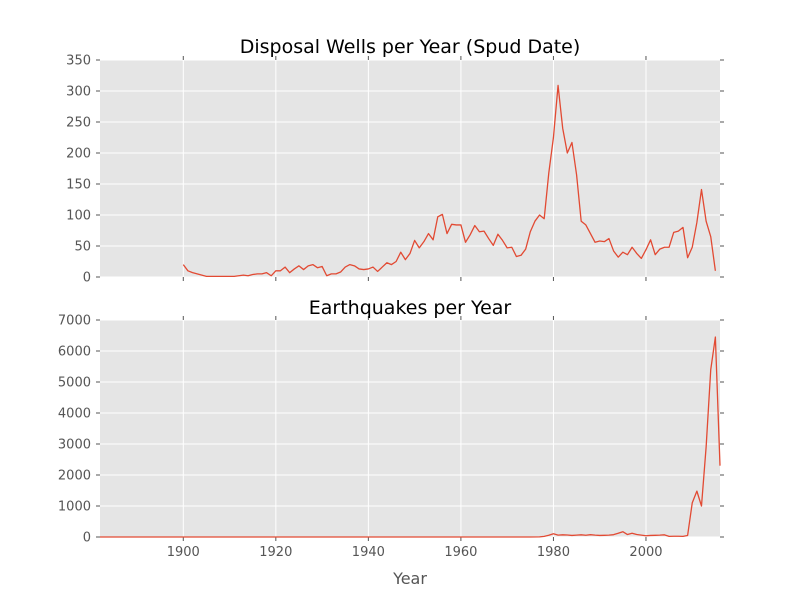  I want to click on x-tick-label: 2000, so click(645, 552).